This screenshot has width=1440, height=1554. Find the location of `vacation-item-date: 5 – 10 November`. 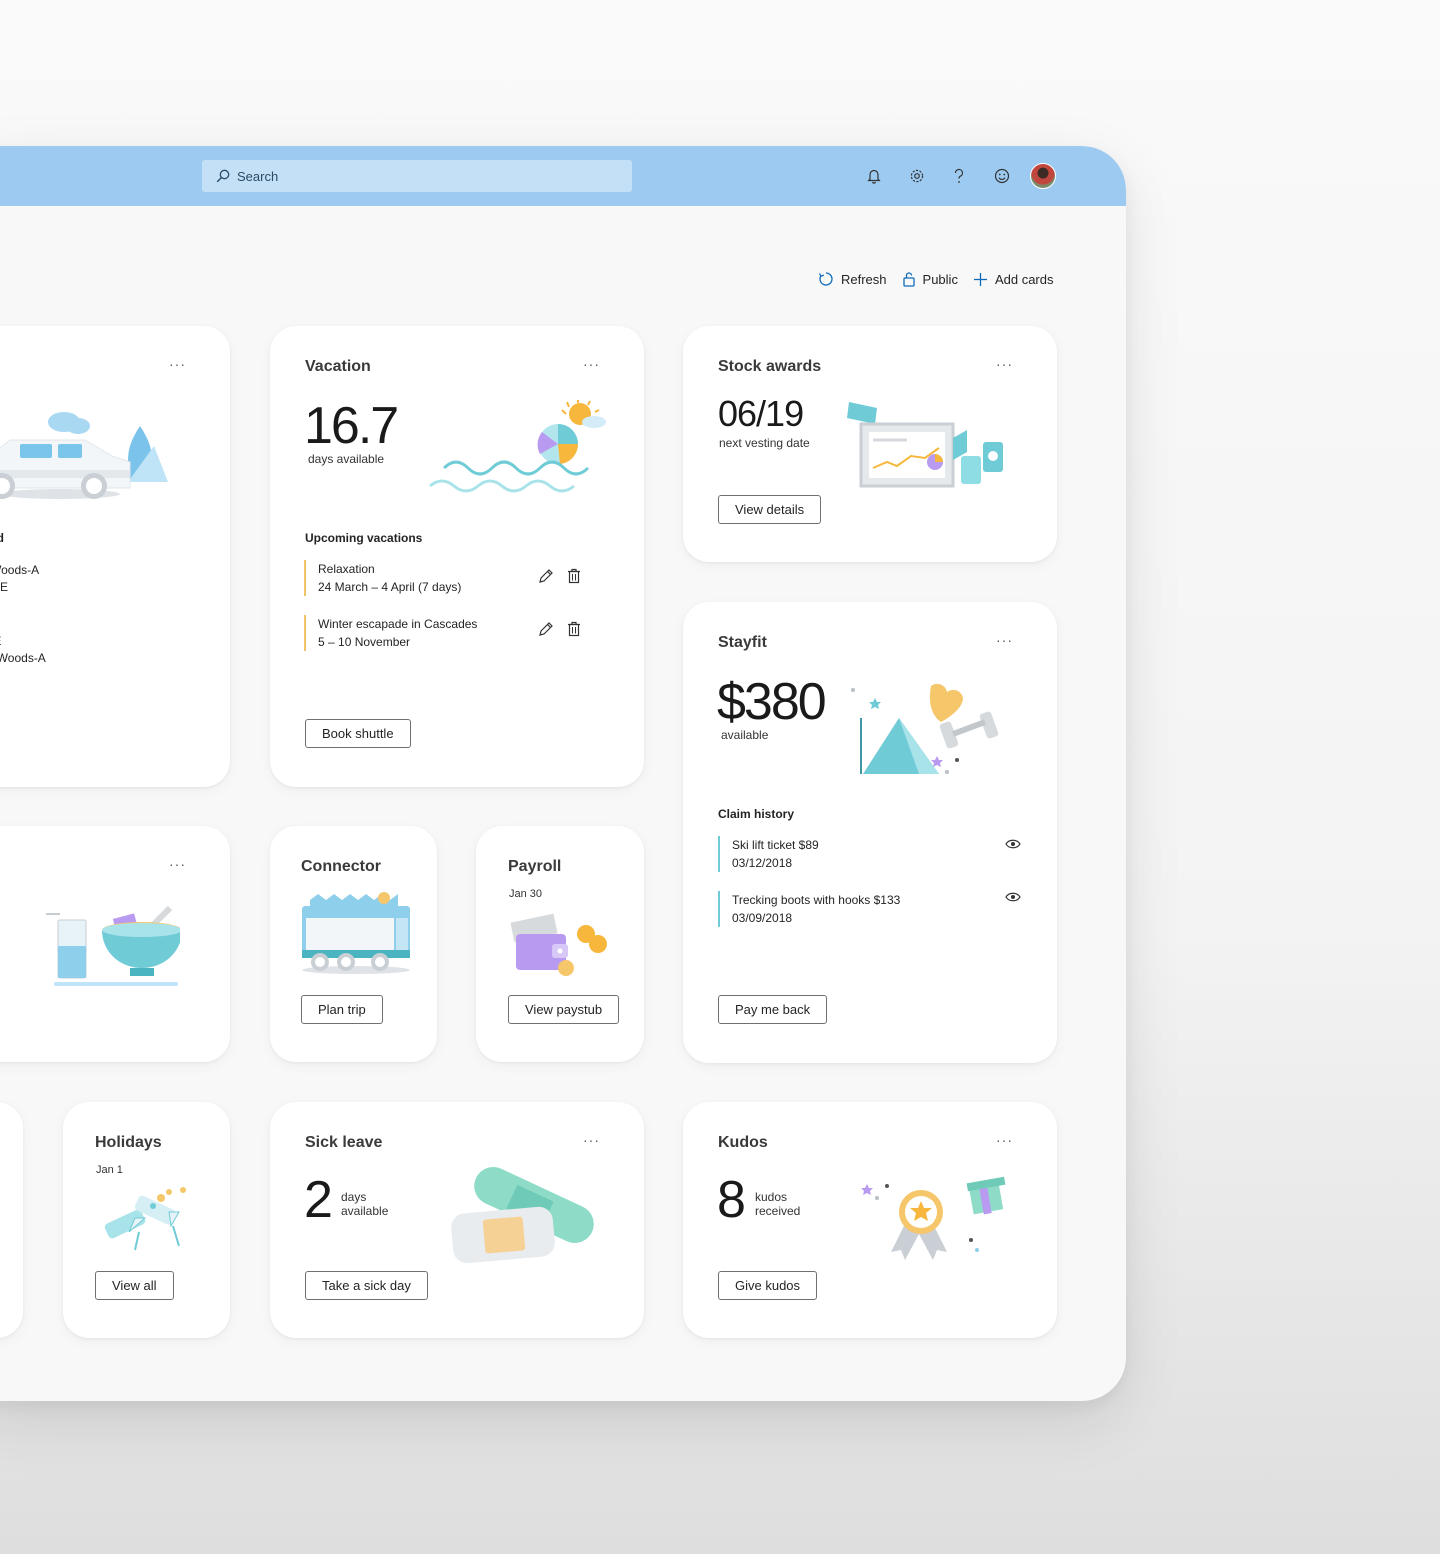

vacation-item-date: 5 – 10 November is located at coordinates (364, 642).